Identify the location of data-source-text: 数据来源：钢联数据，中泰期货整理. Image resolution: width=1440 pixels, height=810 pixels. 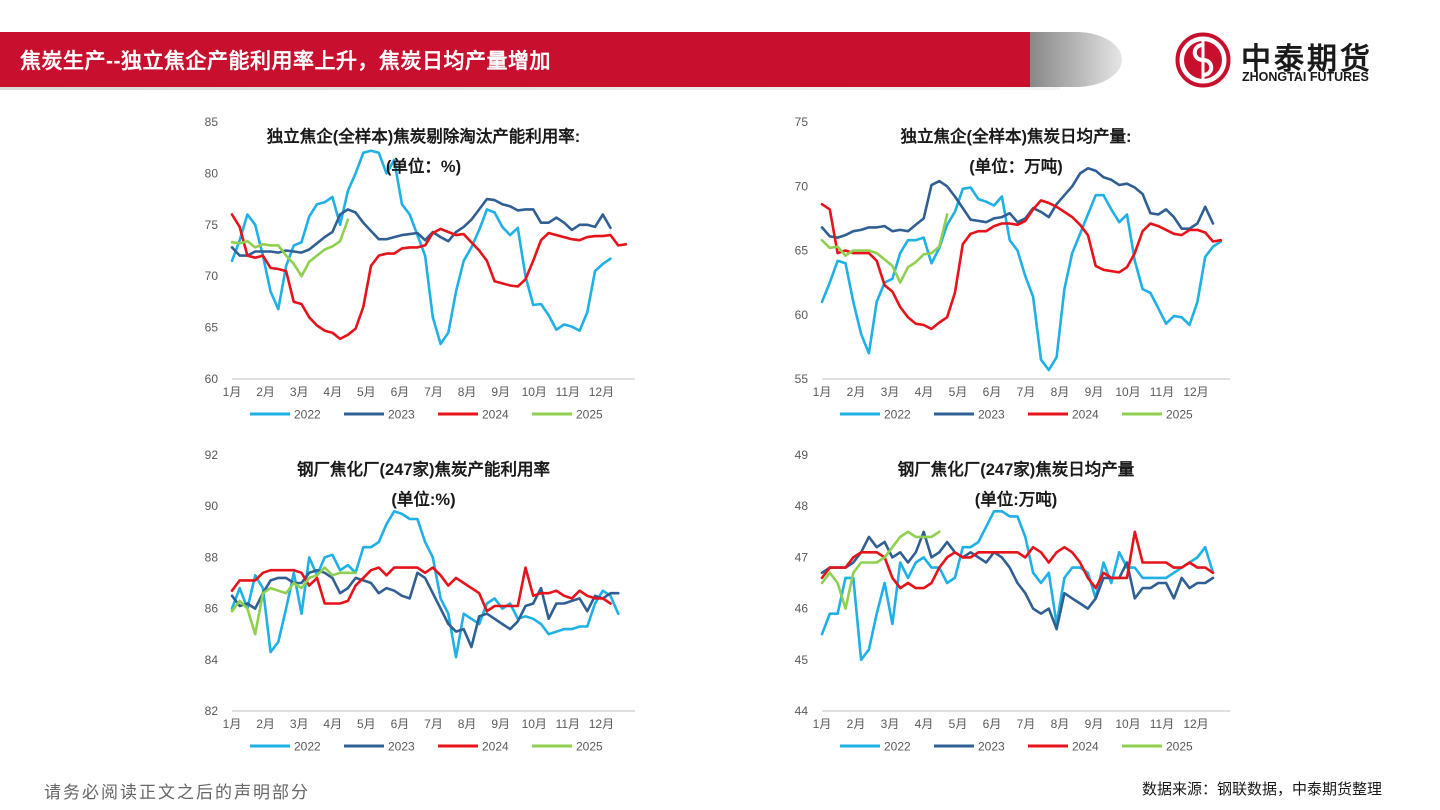
(1261, 789).